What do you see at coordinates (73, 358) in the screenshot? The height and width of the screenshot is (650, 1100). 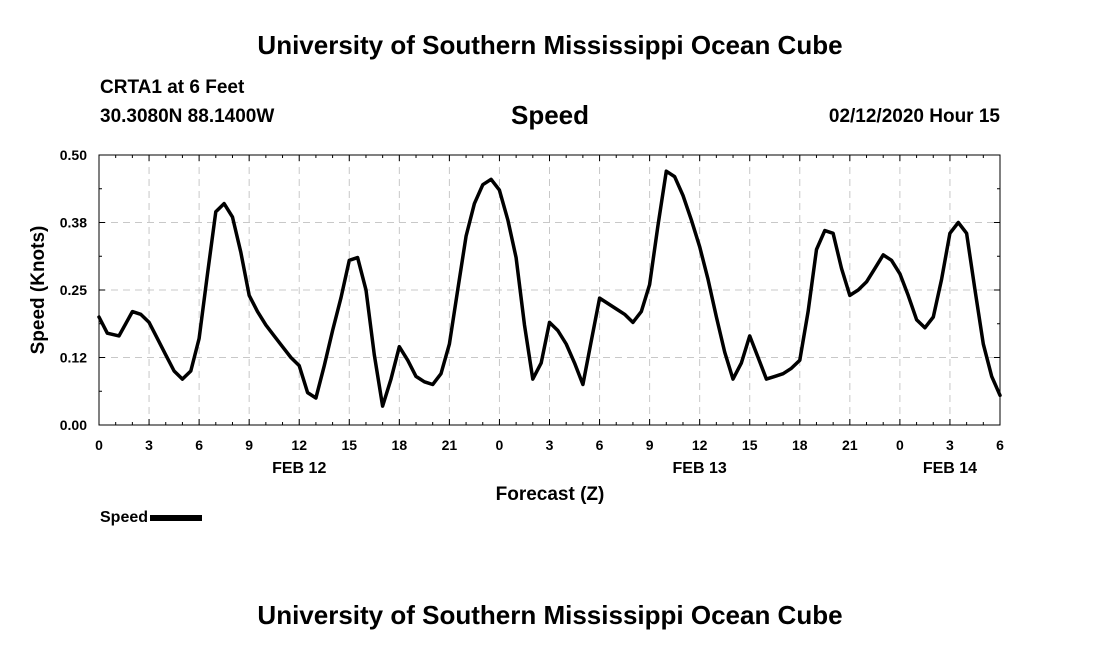 I see `y-tick-label: 0.12` at bounding box center [73, 358].